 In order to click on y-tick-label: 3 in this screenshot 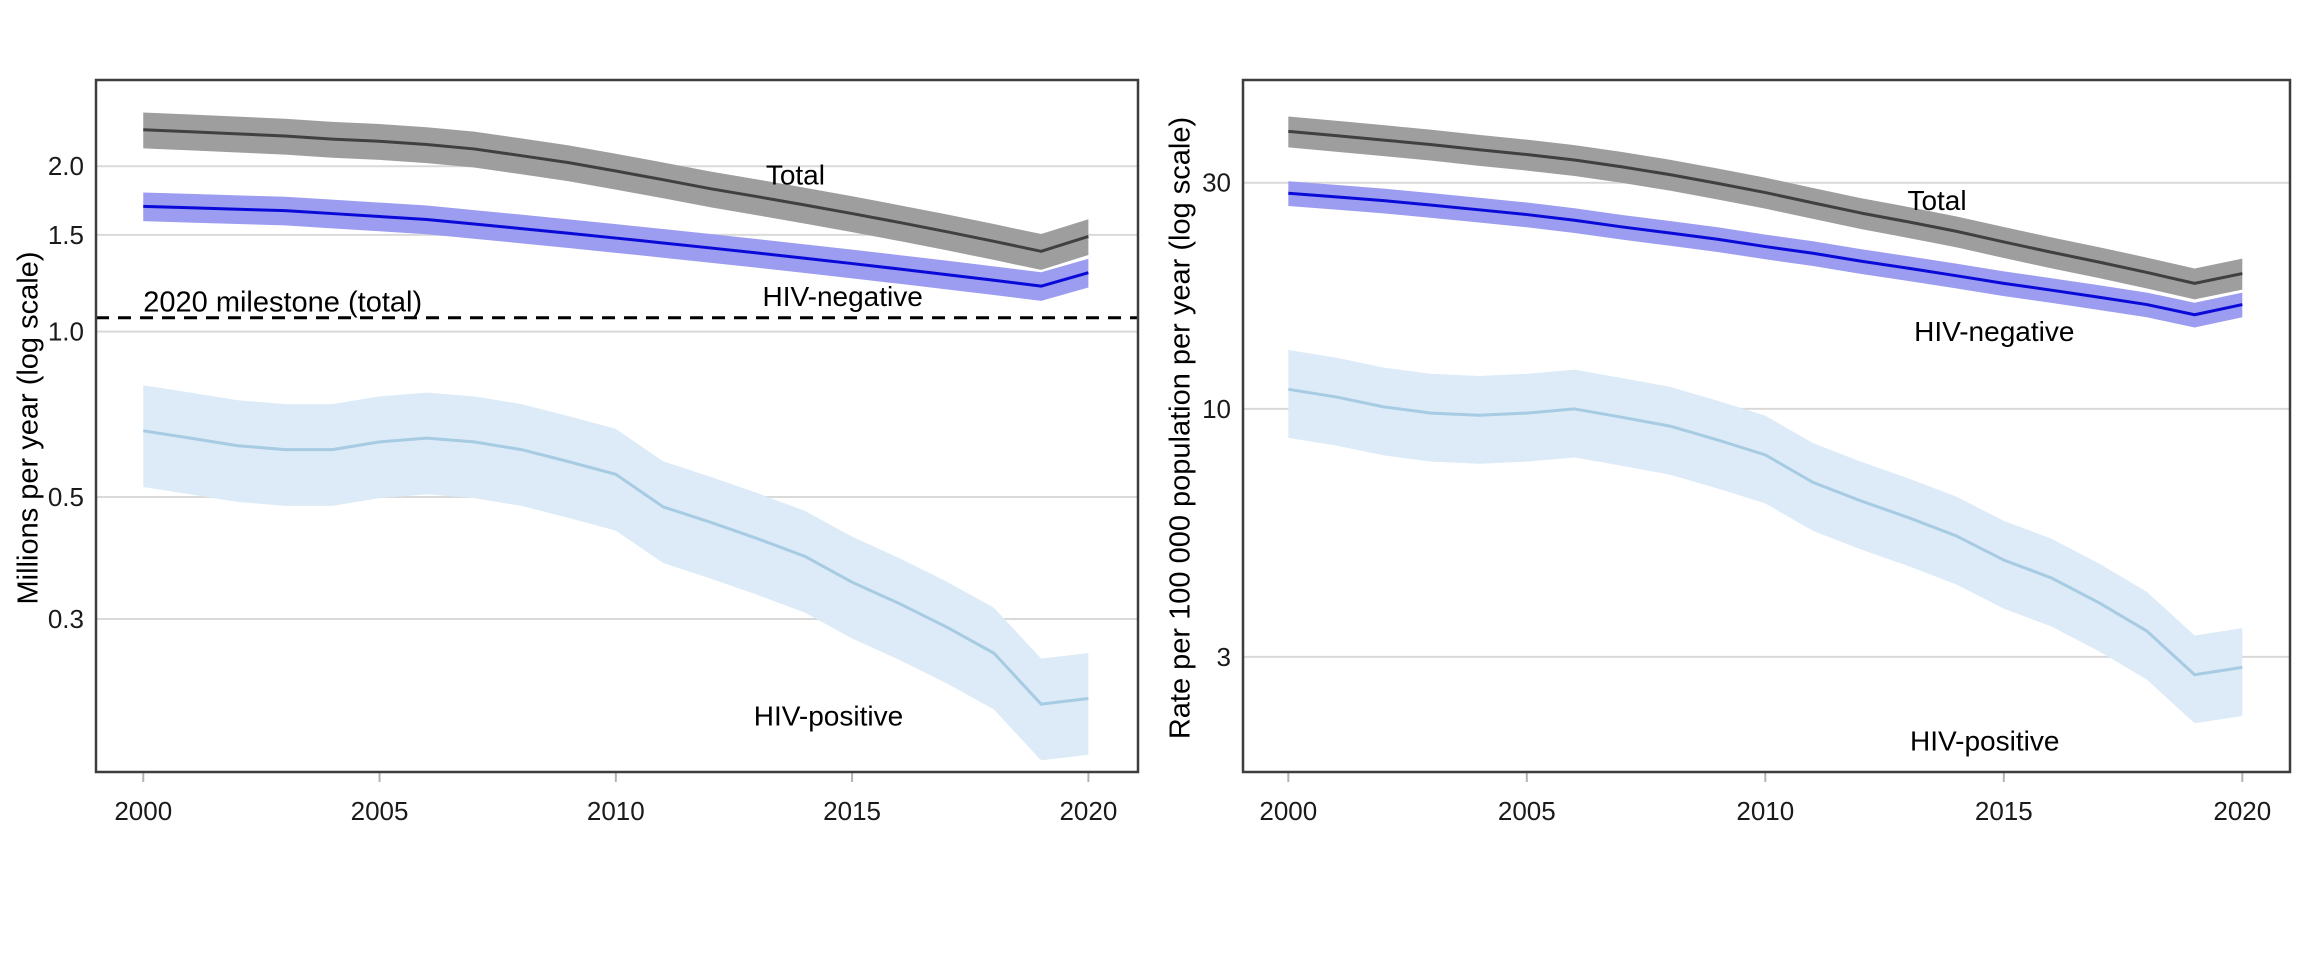, I will do `click(1224, 657)`.